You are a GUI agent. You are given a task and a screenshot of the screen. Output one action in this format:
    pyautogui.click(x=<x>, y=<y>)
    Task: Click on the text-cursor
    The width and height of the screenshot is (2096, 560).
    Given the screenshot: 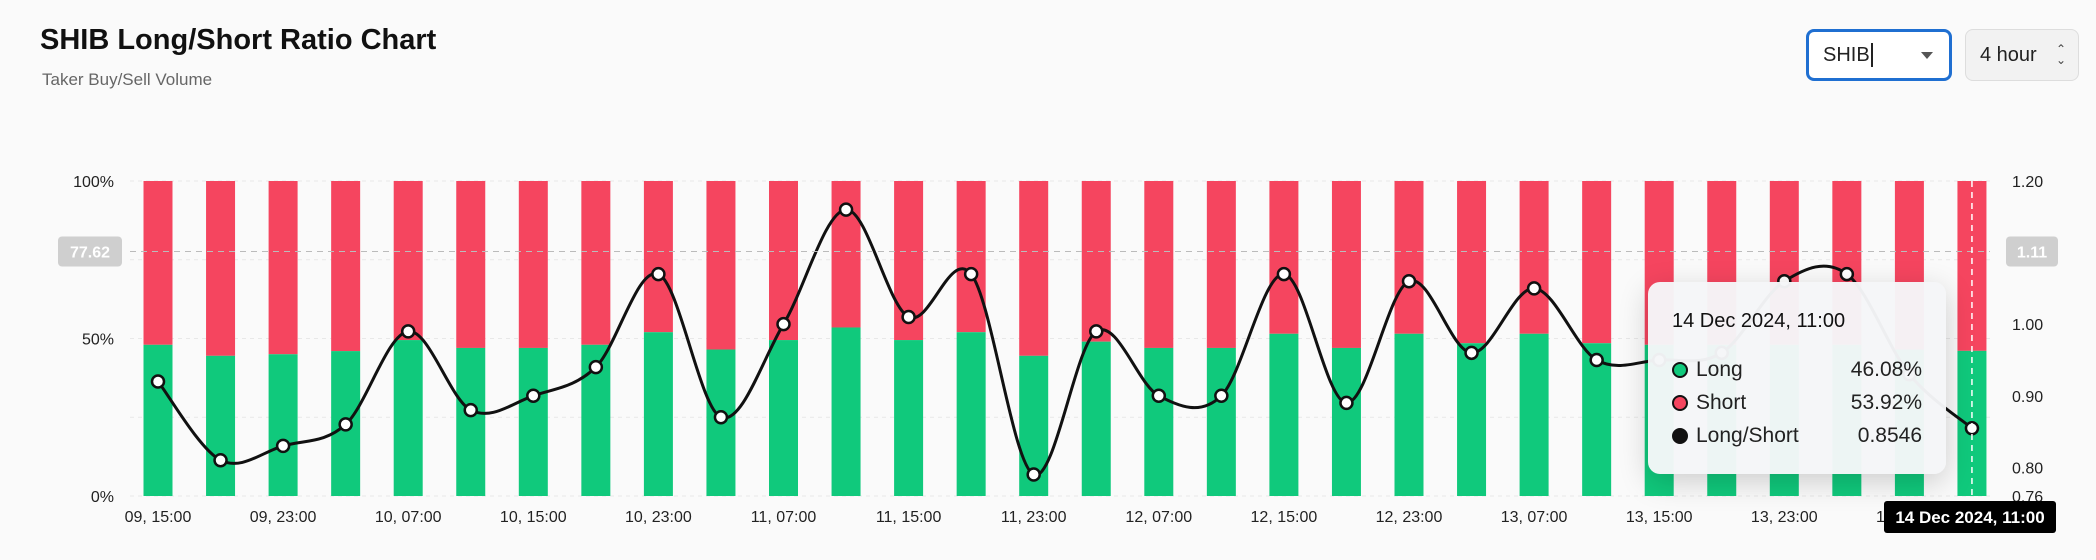 What is the action you would take?
    pyautogui.click(x=1871, y=55)
    